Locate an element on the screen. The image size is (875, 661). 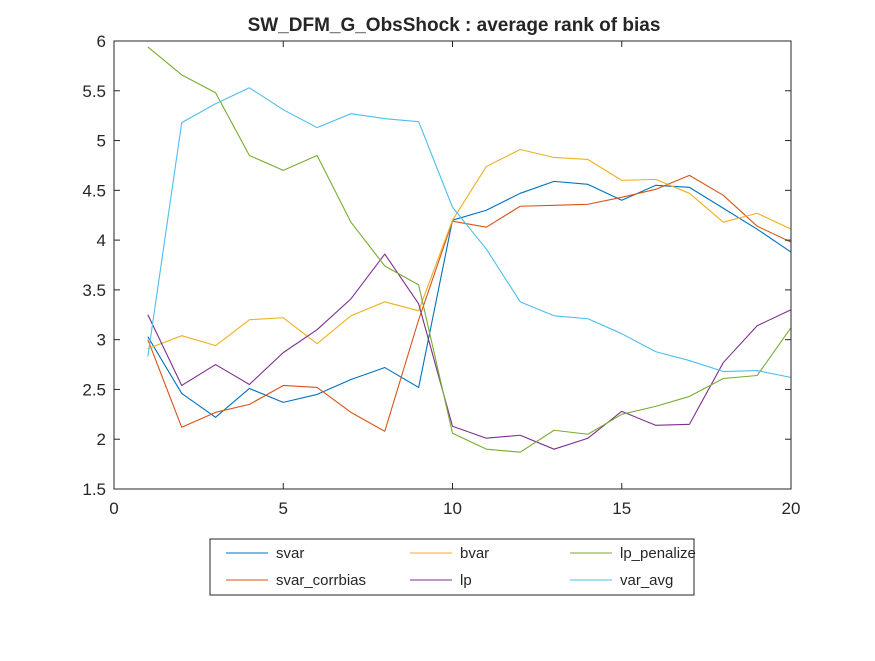
legend-box is located at coordinates (452, 567).